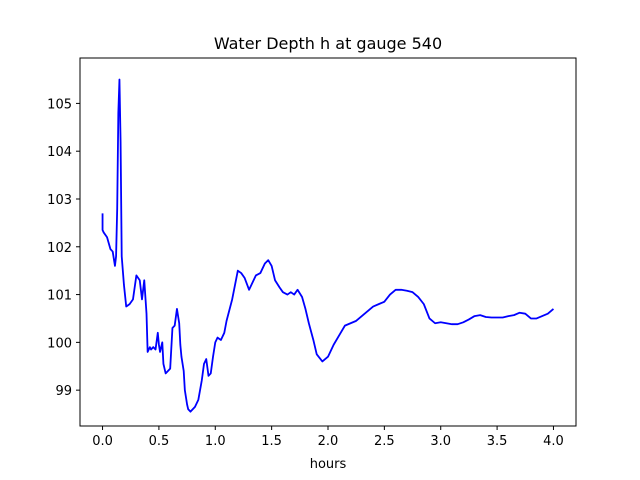 This screenshot has height=480, width=640. I want to click on y-tick-label: 103, so click(59, 200).